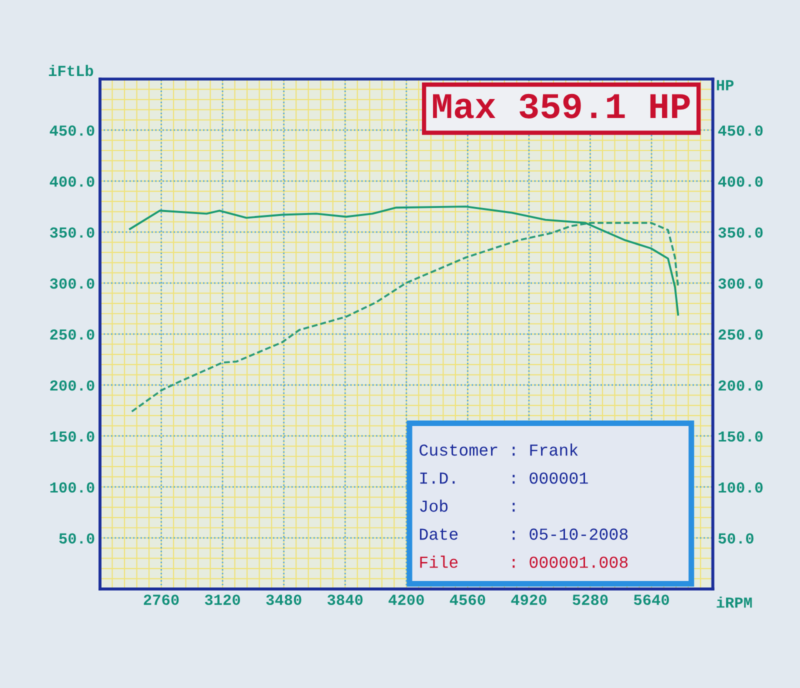 The height and width of the screenshot is (688, 800). I want to click on y-tick-label: 350.0, so click(72, 232).